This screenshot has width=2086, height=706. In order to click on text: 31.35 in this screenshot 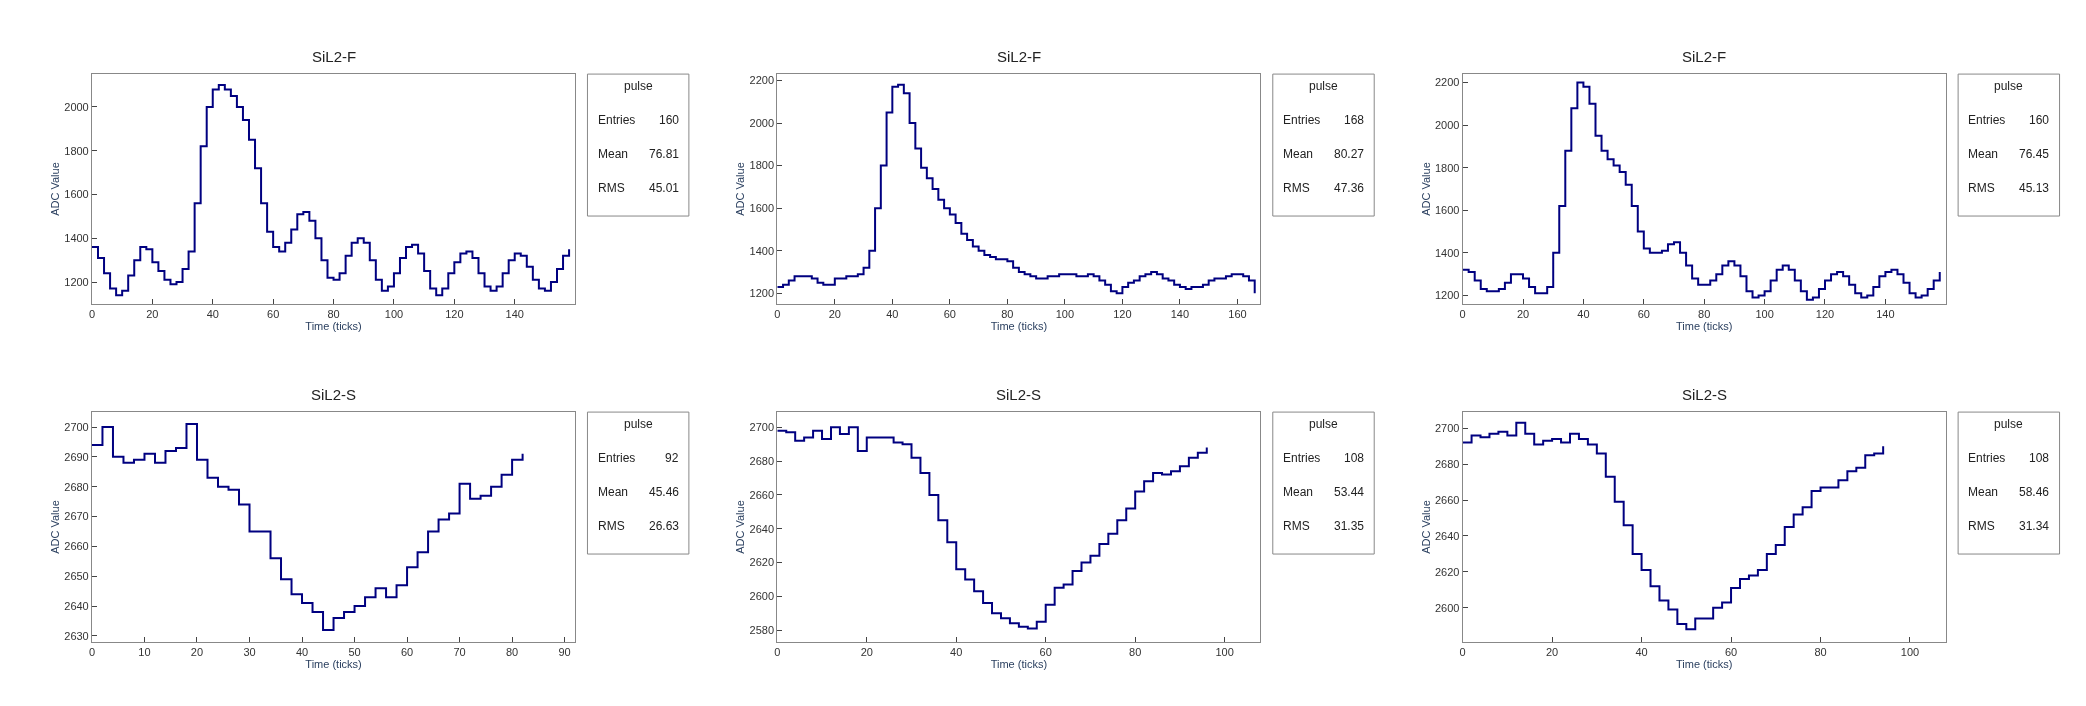, I will do `click(1349, 526)`.